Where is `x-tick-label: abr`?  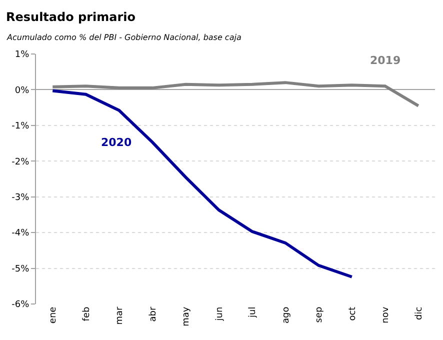
x-tick-label: abr is located at coordinates (153, 314).